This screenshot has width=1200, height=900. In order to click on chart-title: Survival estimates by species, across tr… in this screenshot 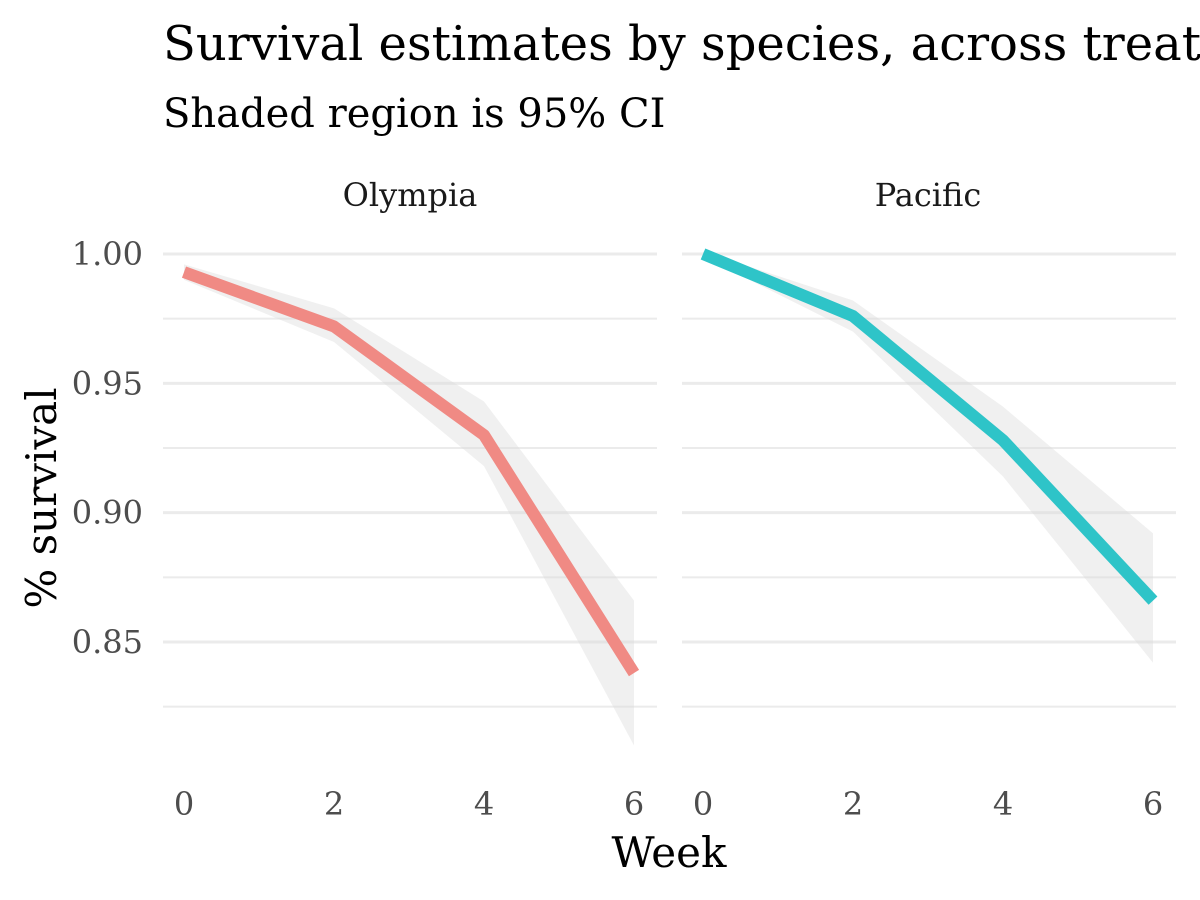, I will do `click(681, 44)`.